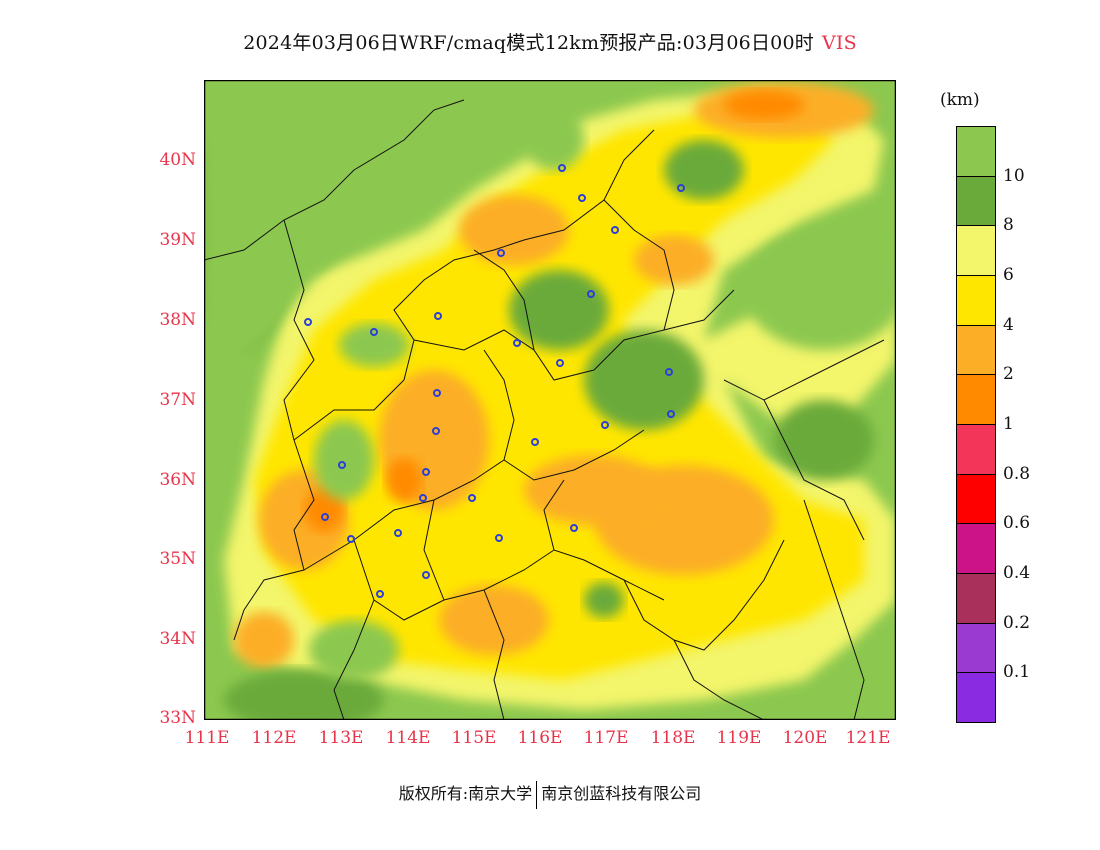 The height and width of the screenshot is (850, 1100). I want to click on title-text: 2024年03月06日WRF/cmaq模式12km预报产品:03月06日00时, so click(528, 43).